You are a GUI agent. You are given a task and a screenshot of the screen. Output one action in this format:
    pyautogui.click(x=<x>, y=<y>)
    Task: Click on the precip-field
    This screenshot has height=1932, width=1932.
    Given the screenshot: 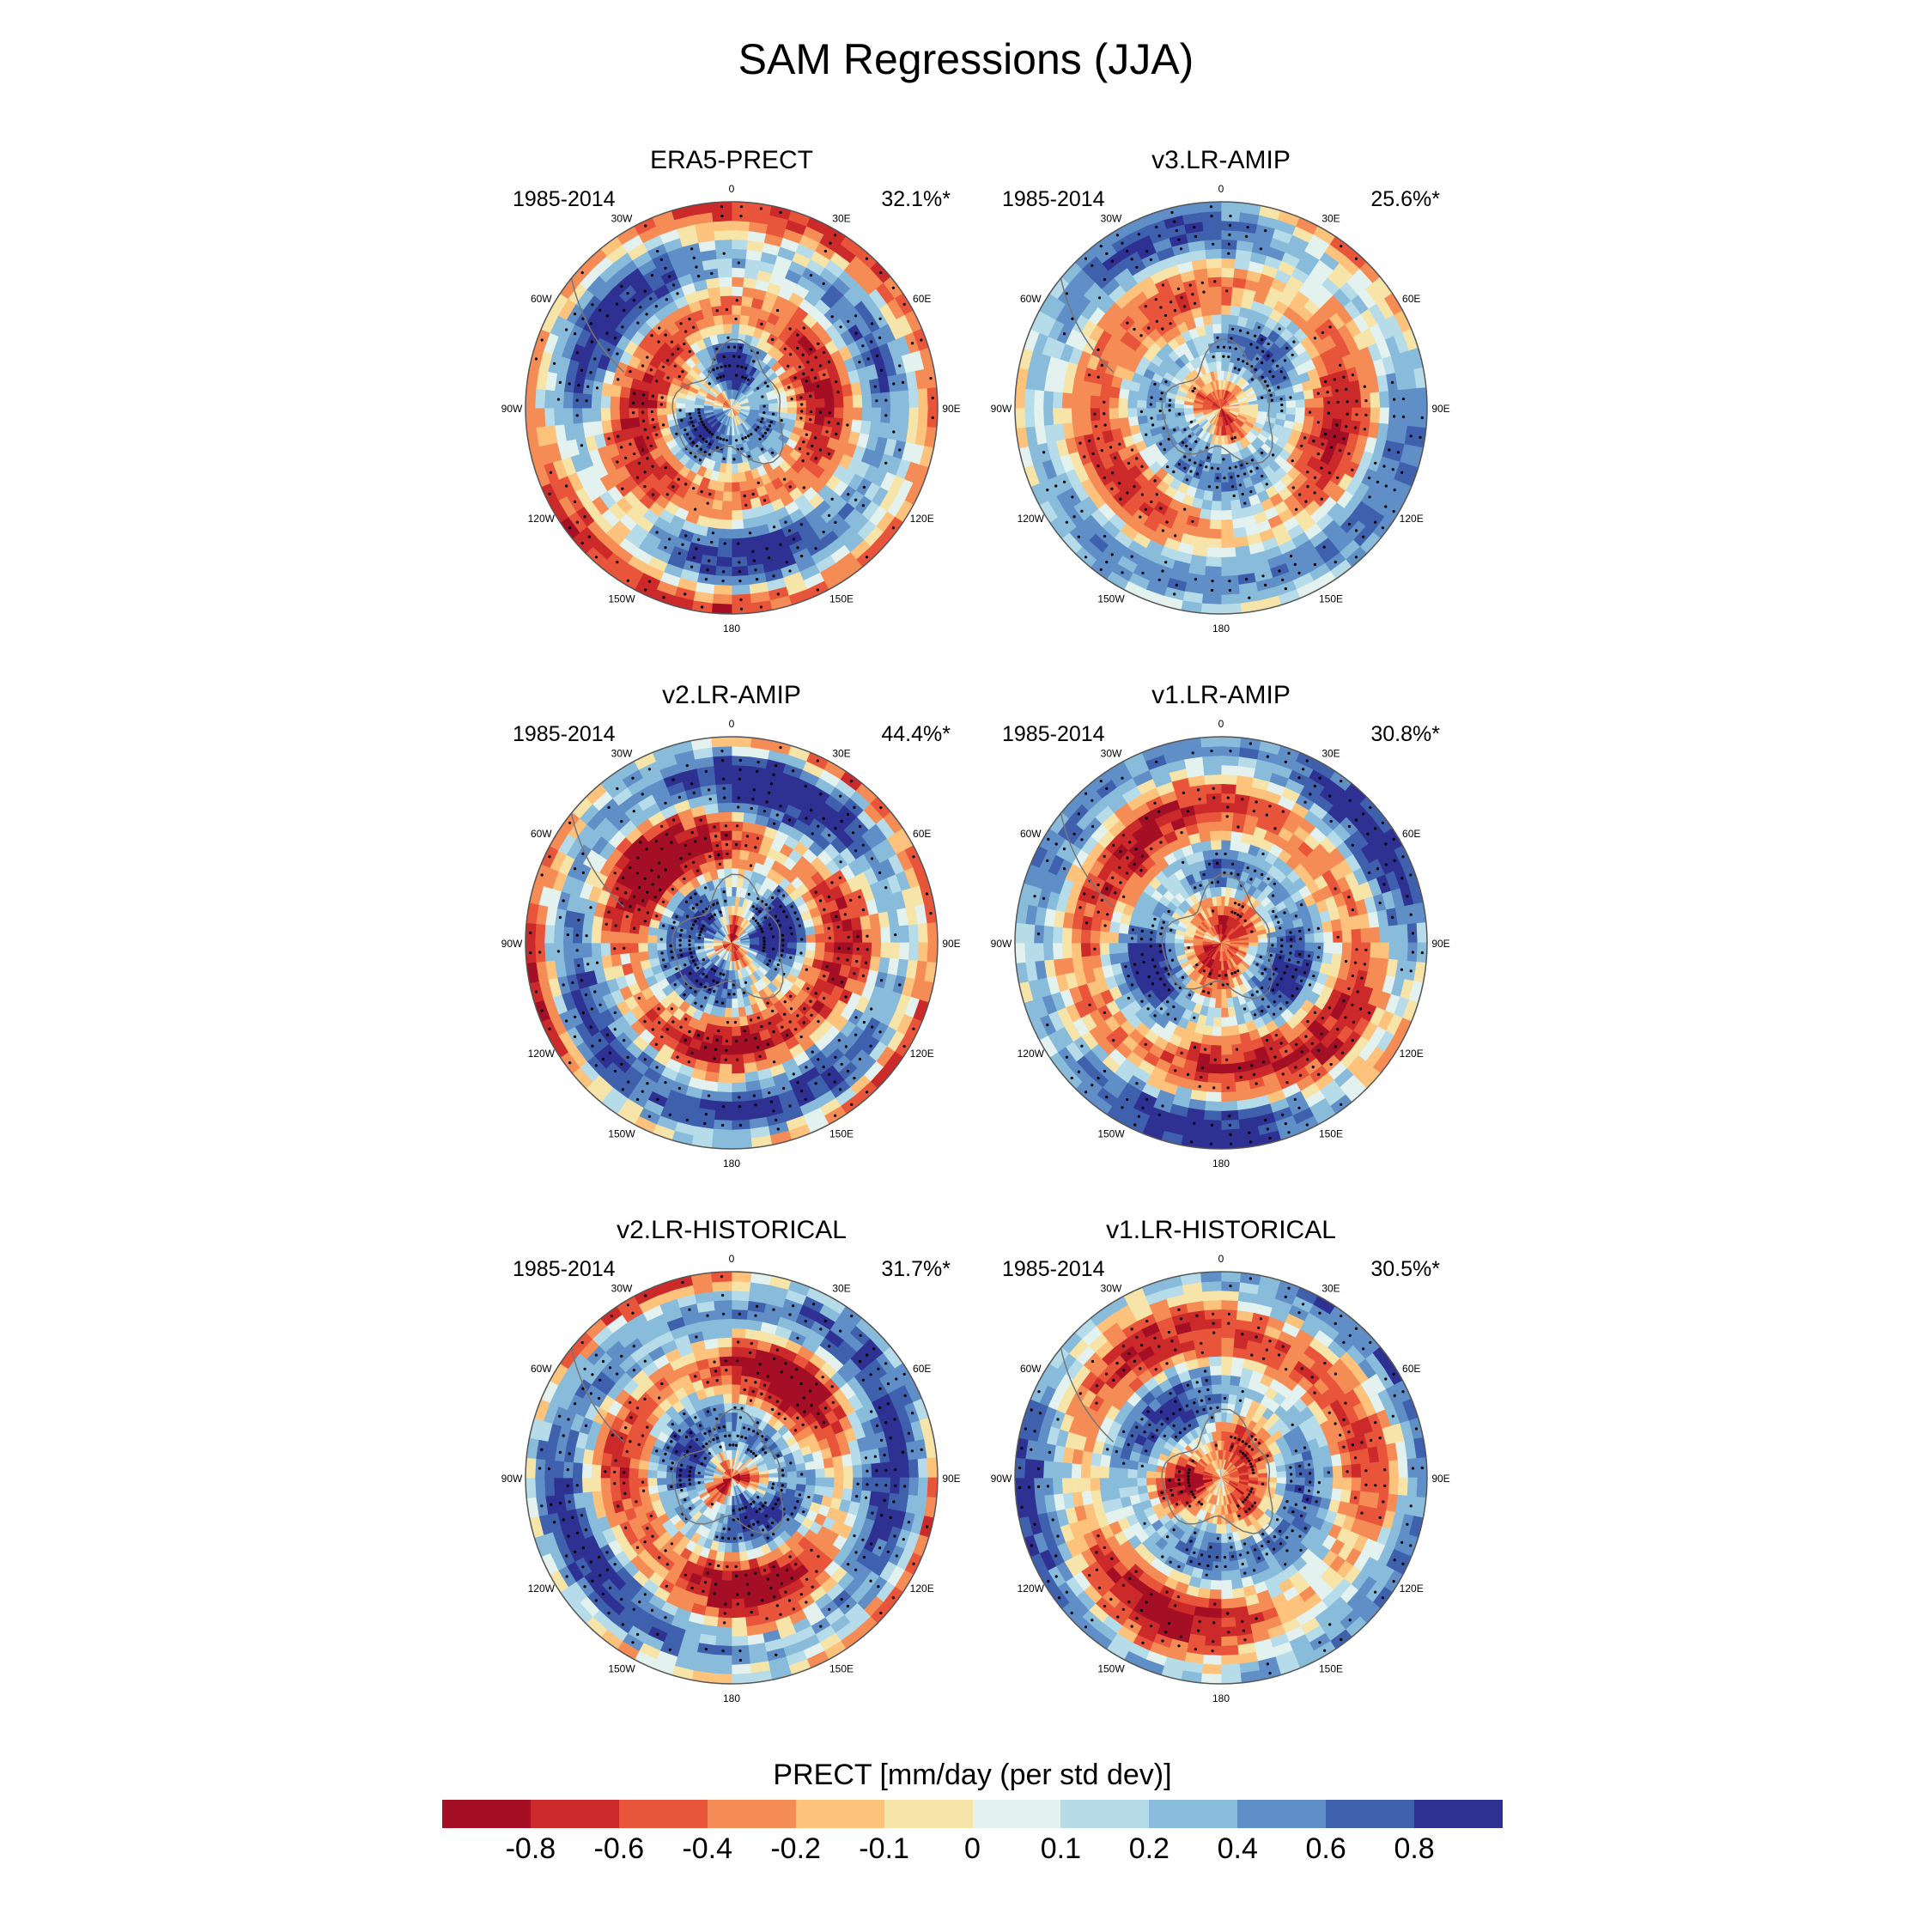 What is the action you would take?
    pyautogui.click(x=732, y=943)
    